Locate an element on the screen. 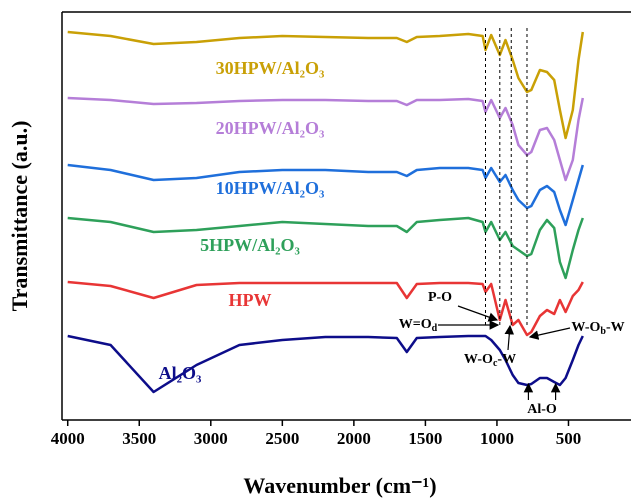  x-tick-label: 1500 is located at coordinates (425, 438).